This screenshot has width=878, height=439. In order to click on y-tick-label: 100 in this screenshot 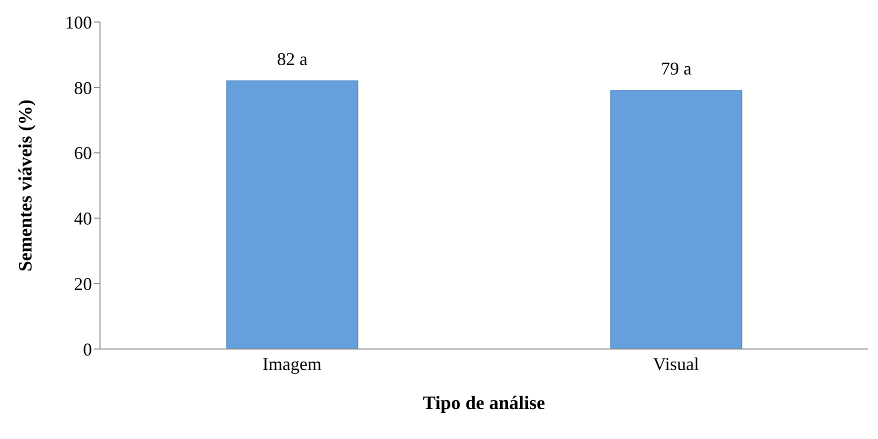, I will do `click(78, 22)`.